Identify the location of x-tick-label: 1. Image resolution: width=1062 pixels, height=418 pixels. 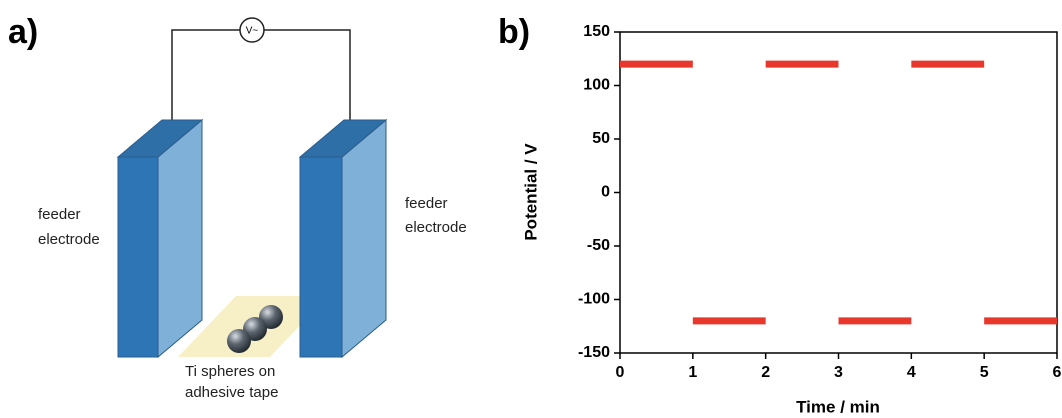
(692, 372).